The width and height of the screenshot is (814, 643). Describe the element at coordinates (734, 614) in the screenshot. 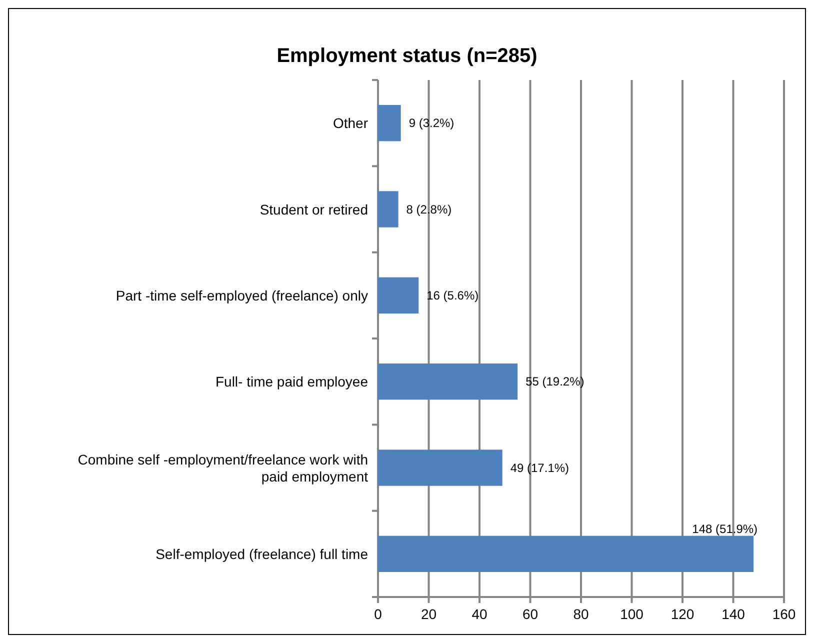

I see `x-tick-label: 140` at that location.